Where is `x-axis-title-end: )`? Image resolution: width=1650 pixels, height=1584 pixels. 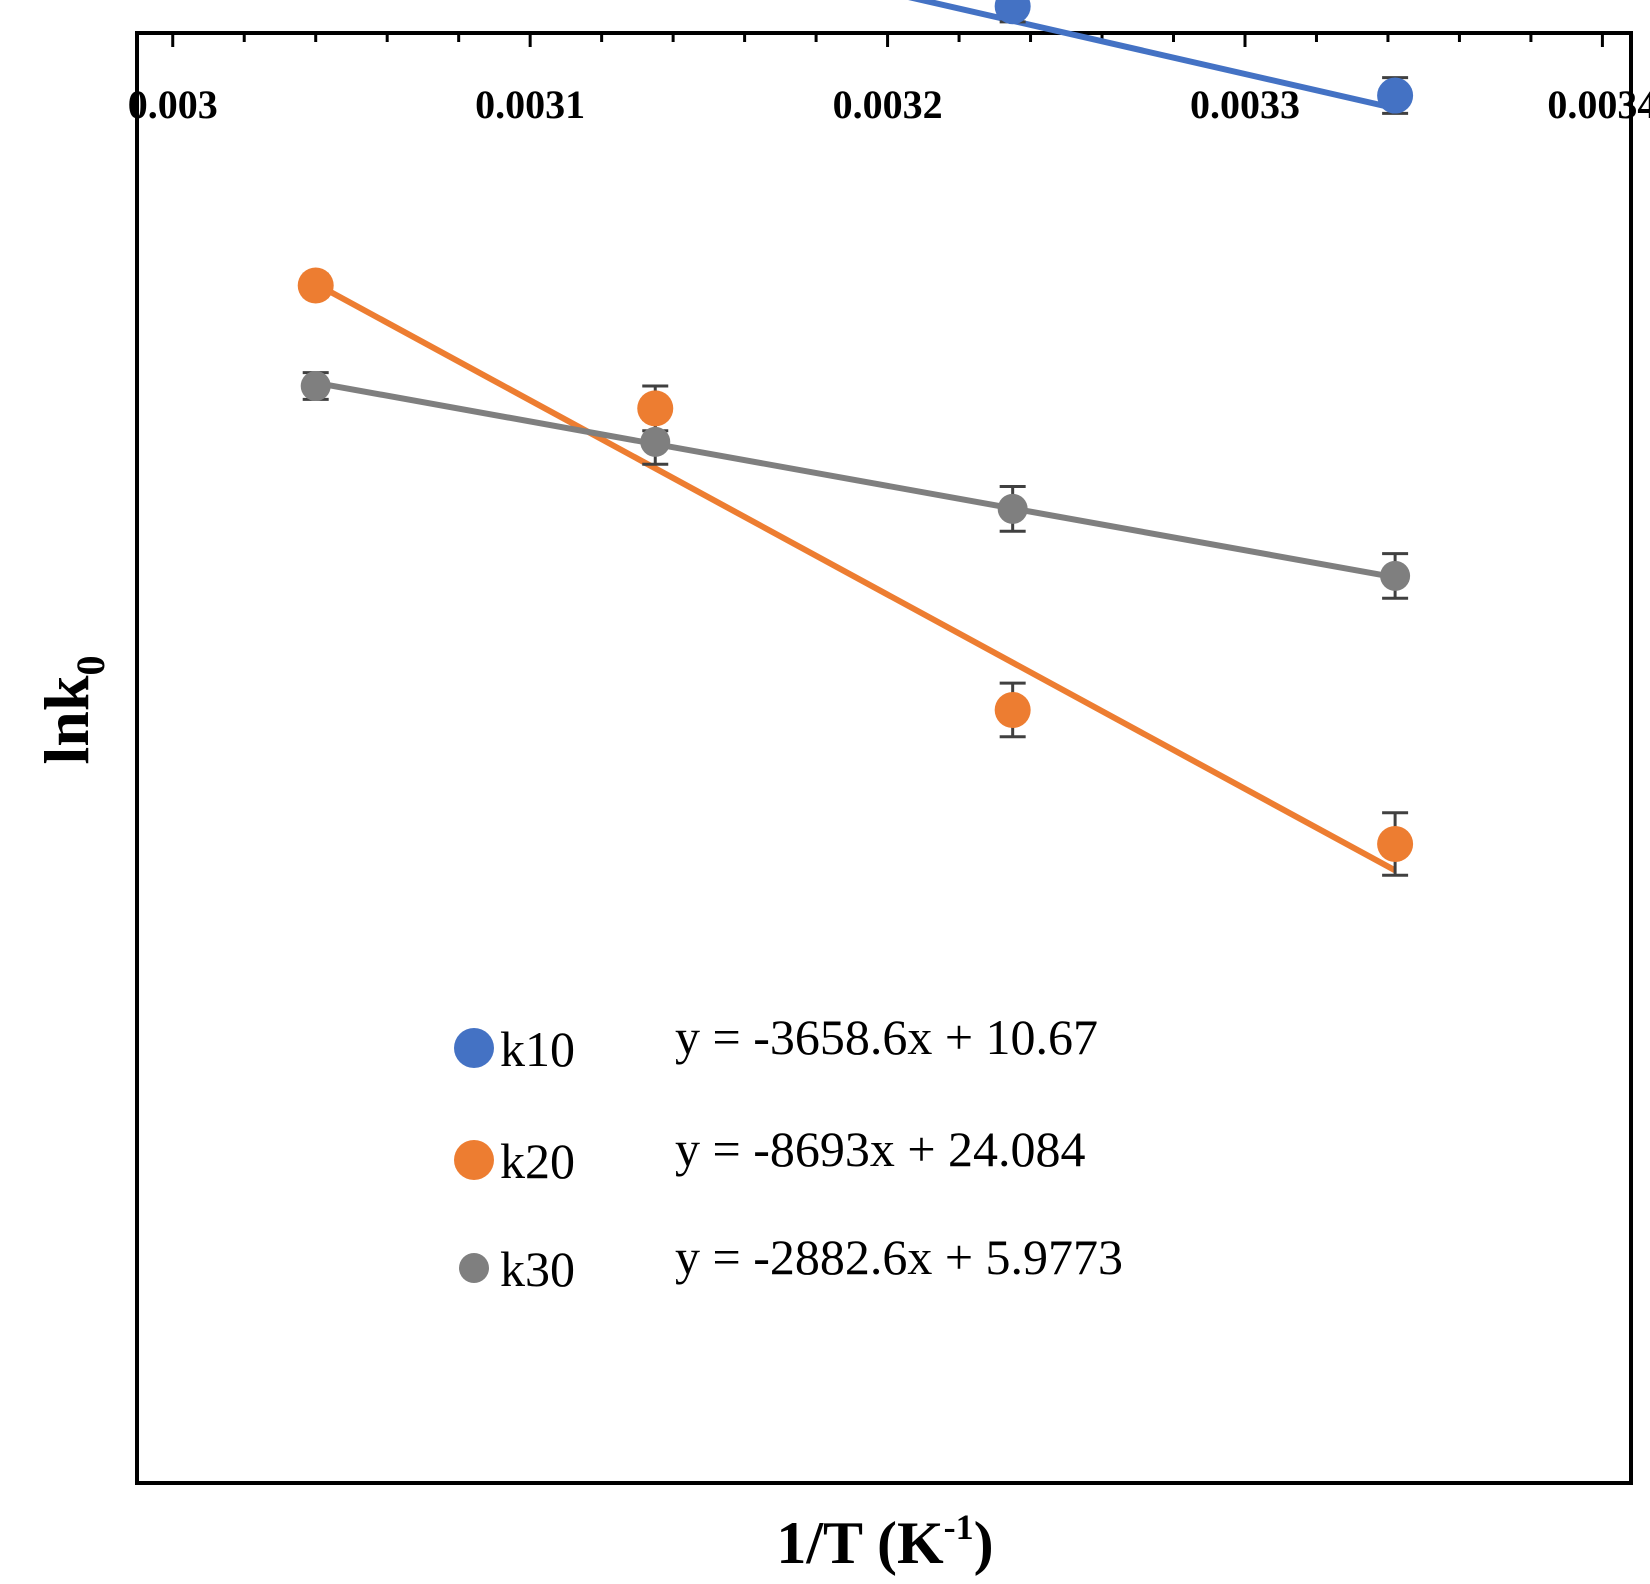 x-axis-title-end: ) is located at coordinates (984, 1543).